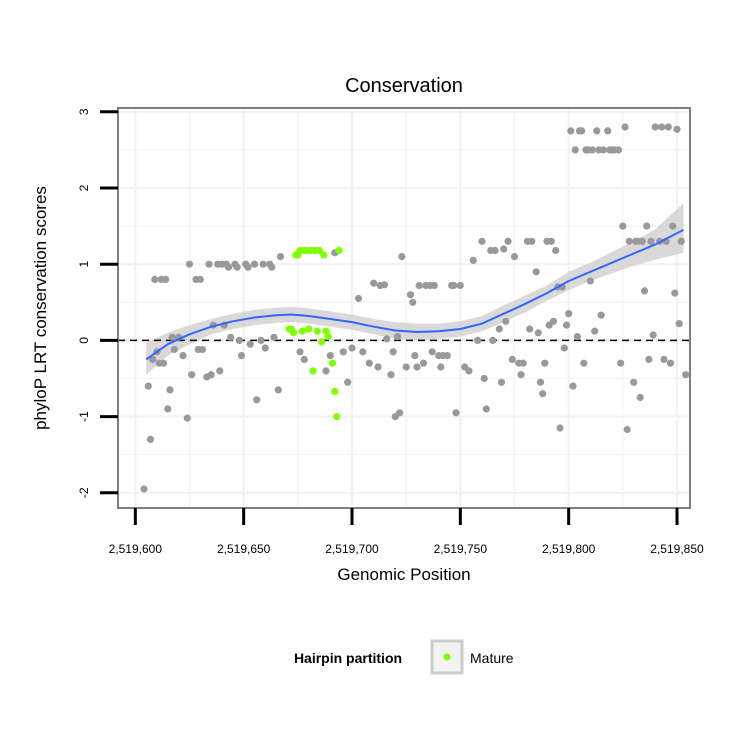 The height and width of the screenshot is (750, 750). What do you see at coordinates (447, 657) in the screenshot?
I see `legend-key-mature` at bounding box center [447, 657].